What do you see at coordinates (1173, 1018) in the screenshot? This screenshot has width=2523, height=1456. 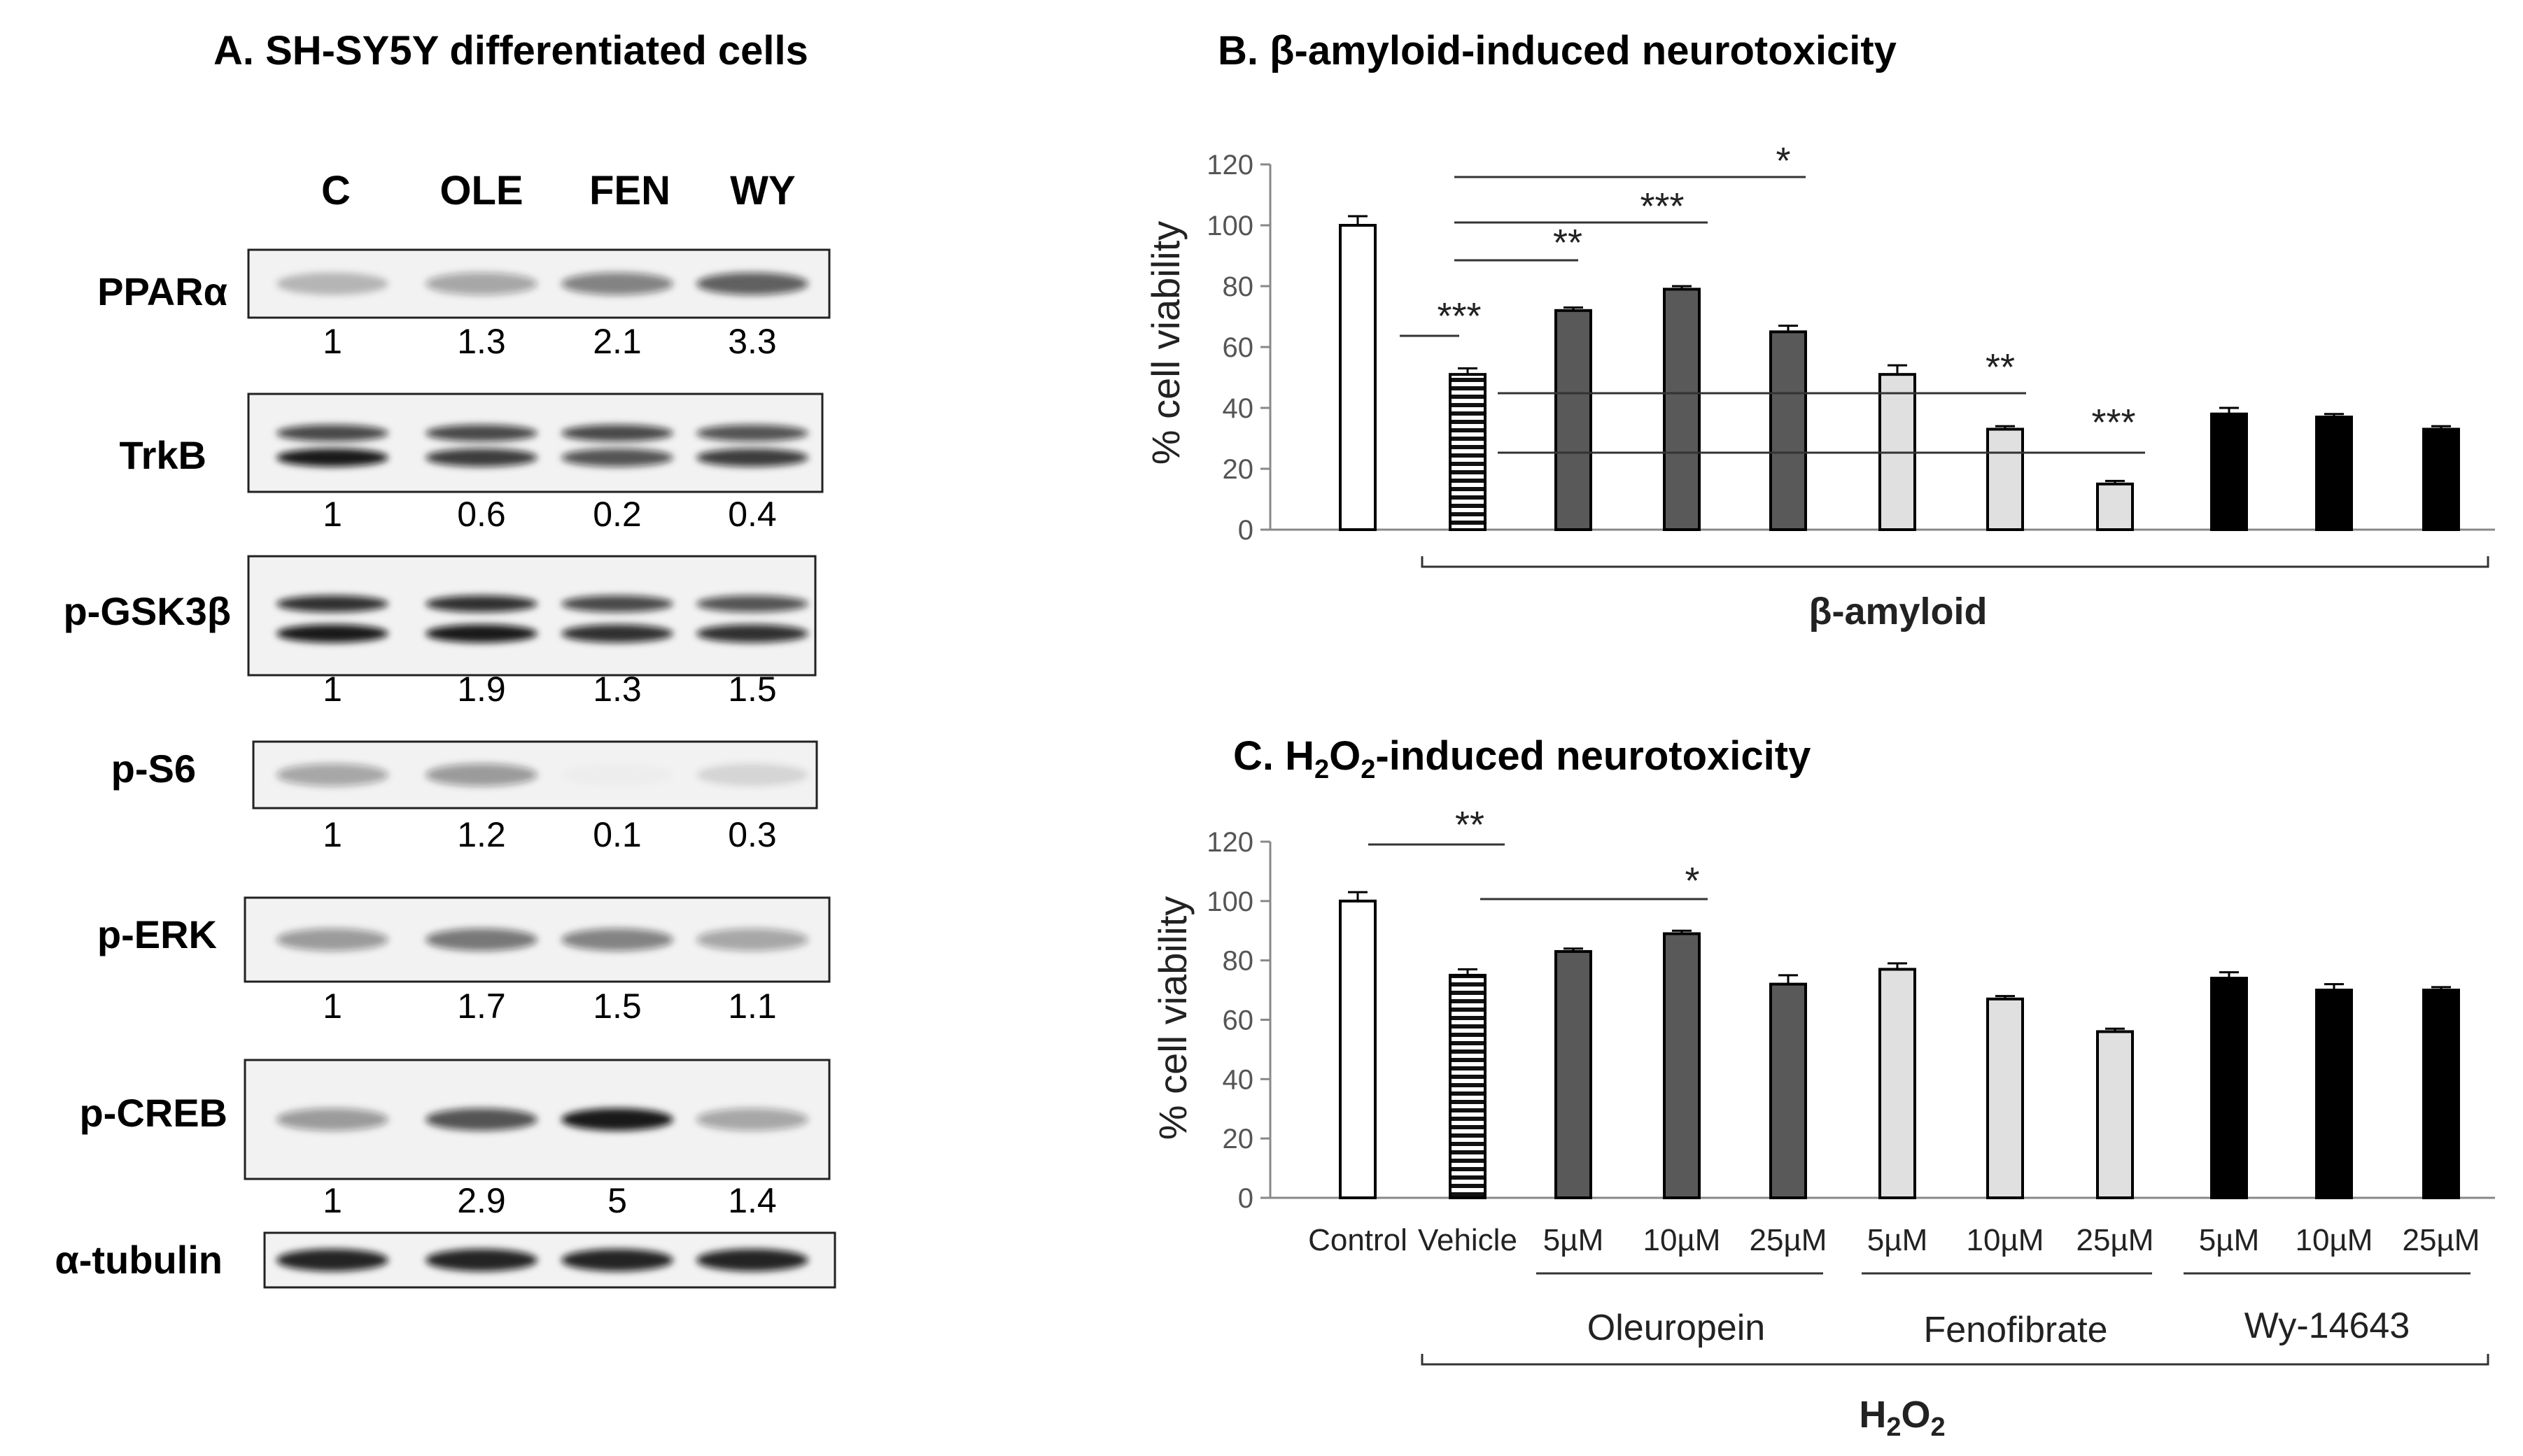 I see `panel-c-y-axis-label: % cell viability` at bounding box center [1173, 1018].